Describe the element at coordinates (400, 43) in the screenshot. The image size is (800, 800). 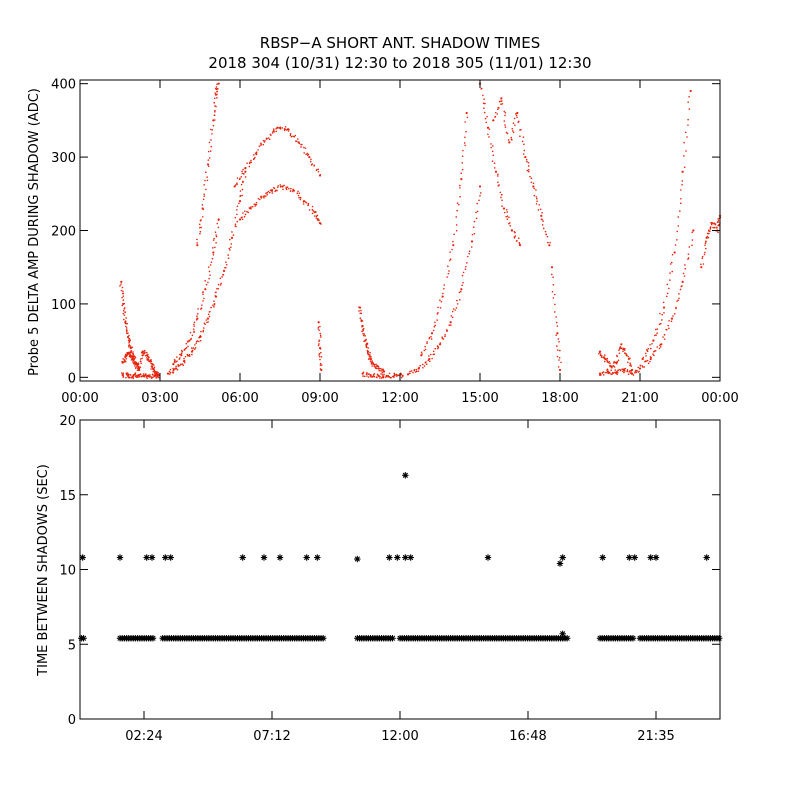
I see `figure-title: RBSP−A SHORT ANT. SHADOW TIMES` at that location.